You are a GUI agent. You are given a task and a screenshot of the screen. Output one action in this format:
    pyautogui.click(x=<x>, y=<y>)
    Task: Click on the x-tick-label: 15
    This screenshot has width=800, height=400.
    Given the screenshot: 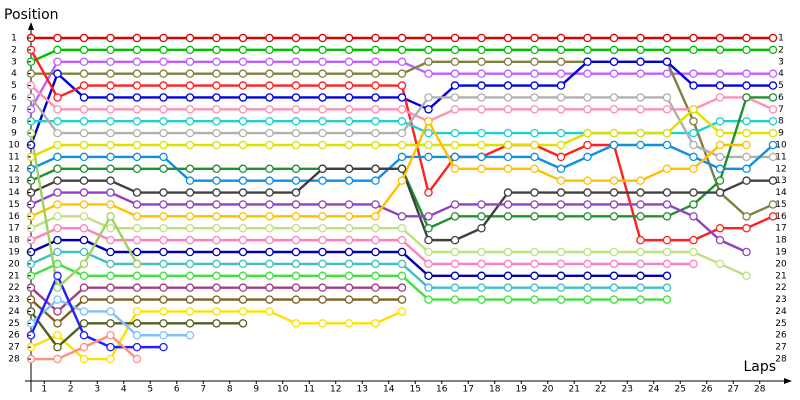 What is the action you would take?
    pyautogui.click(x=415, y=390)
    